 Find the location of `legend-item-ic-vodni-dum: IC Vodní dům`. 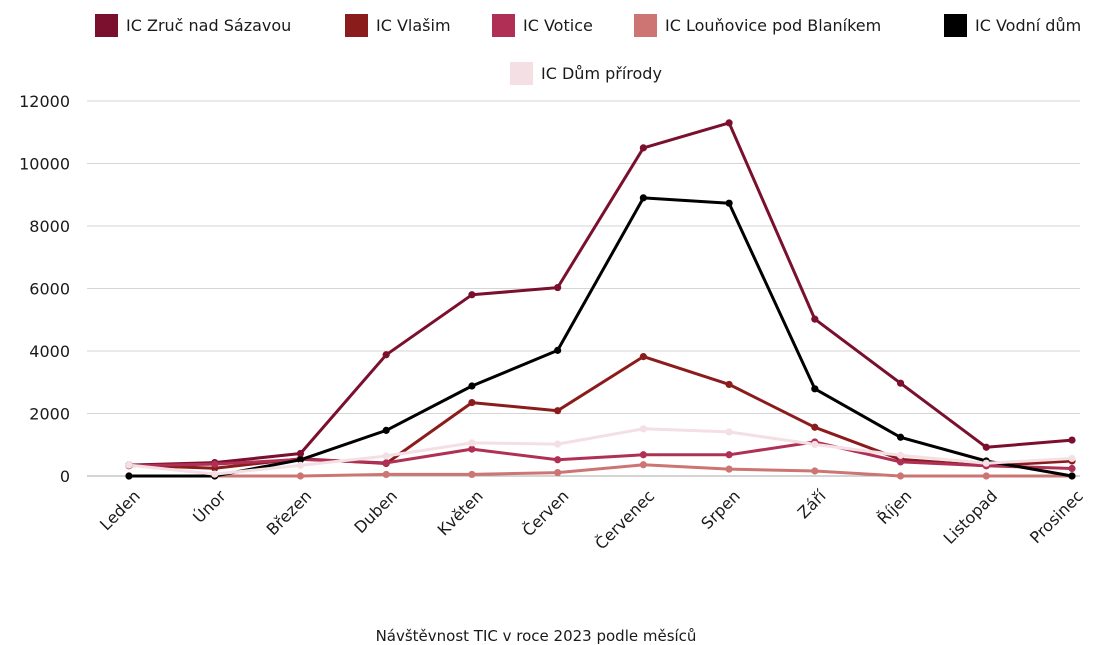

legend-item-ic-vodni-dum: IC Vodní dům is located at coordinates (1012, 25).